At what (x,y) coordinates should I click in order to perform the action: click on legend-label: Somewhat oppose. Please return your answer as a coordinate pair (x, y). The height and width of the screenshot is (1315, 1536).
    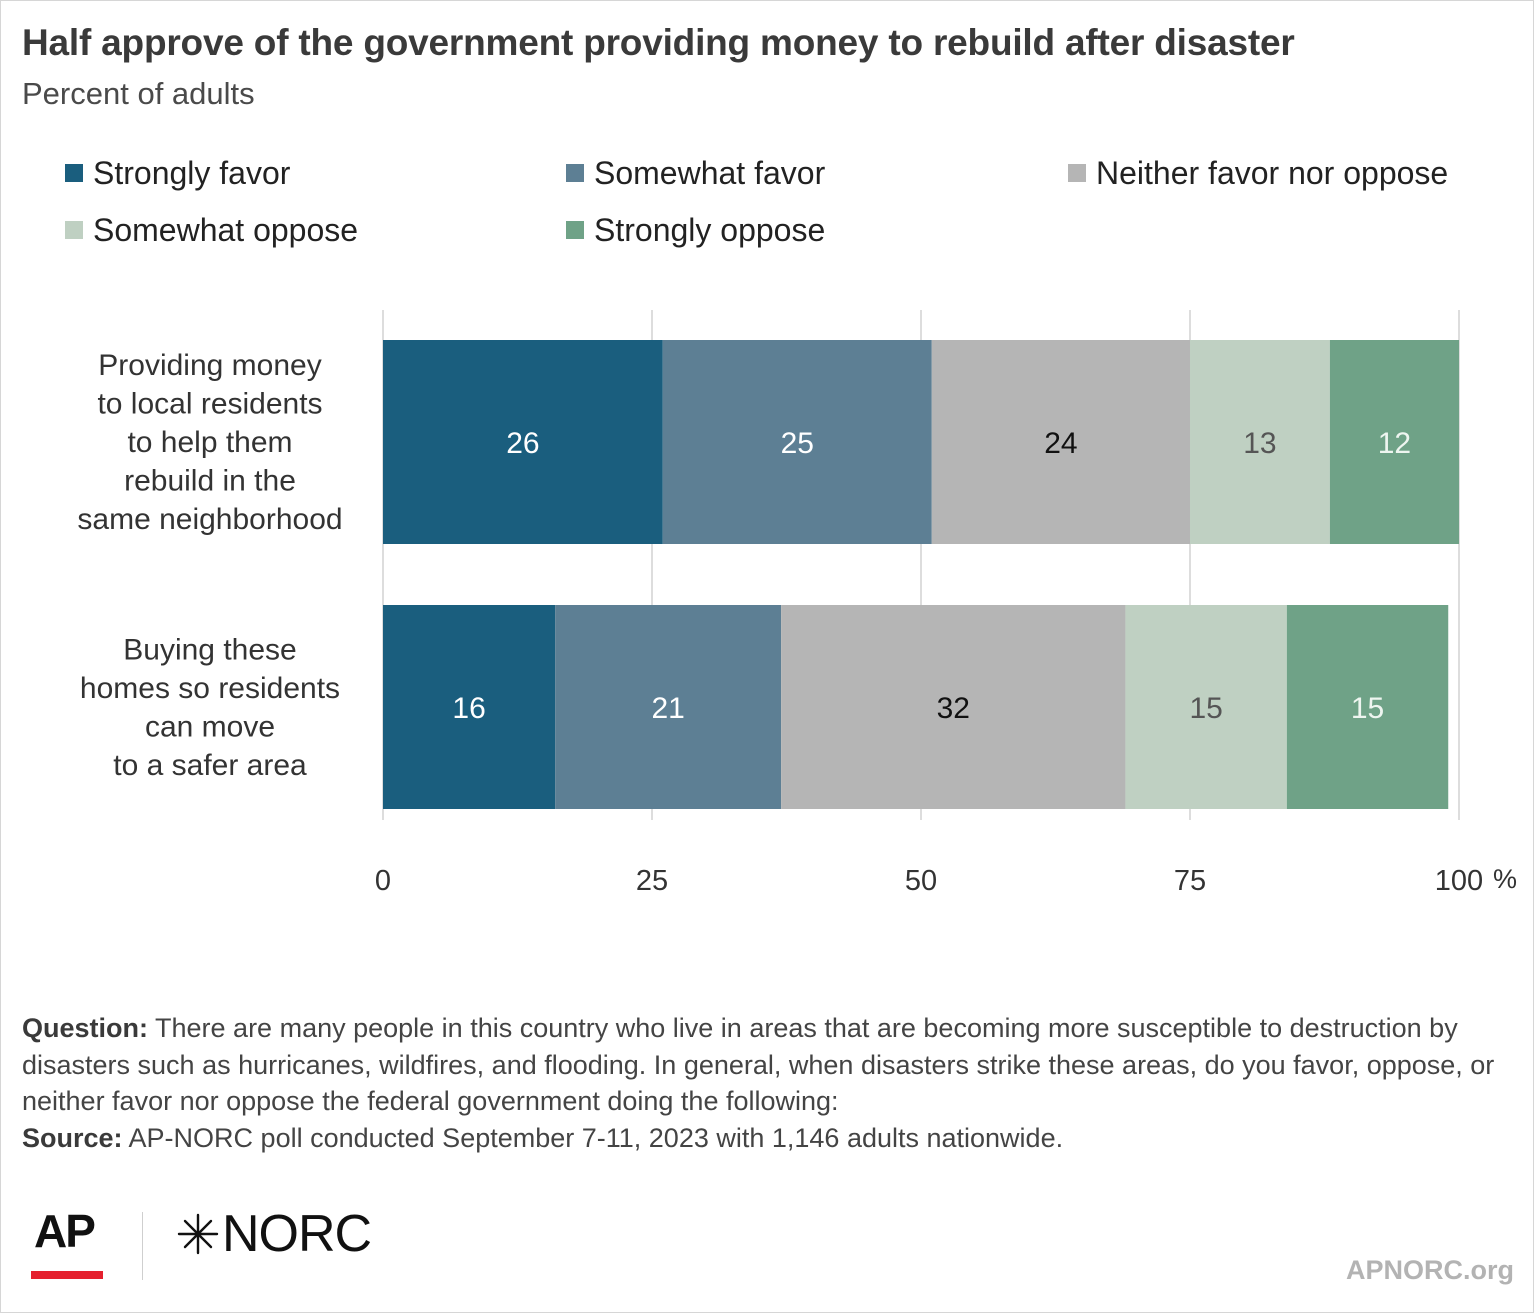
    Looking at the image, I should click on (226, 229).